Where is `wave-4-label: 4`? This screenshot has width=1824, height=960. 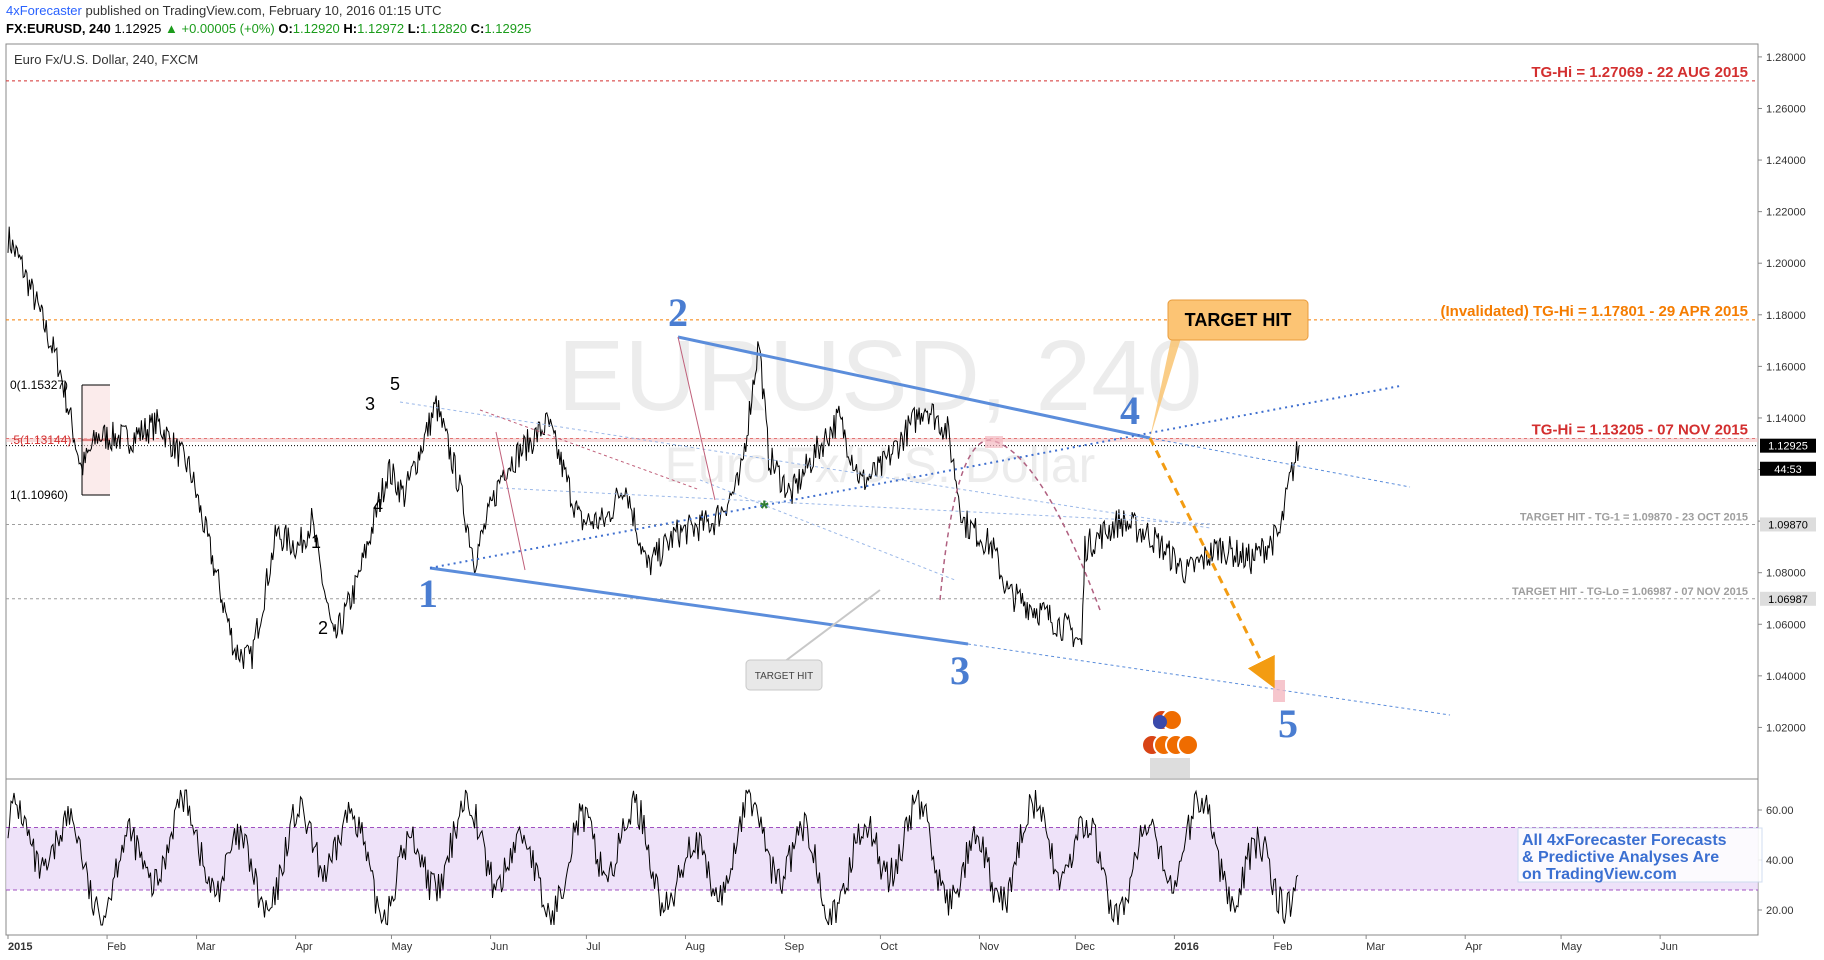
wave-4-label: 4 is located at coordinates (1130, 410).